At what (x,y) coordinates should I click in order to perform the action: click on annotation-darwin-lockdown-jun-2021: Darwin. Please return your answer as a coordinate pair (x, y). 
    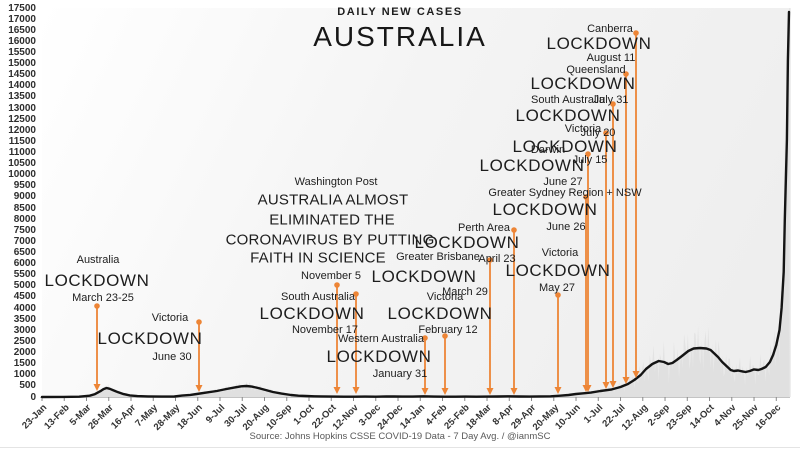
    Looking at the image, I should click on (548, 150).